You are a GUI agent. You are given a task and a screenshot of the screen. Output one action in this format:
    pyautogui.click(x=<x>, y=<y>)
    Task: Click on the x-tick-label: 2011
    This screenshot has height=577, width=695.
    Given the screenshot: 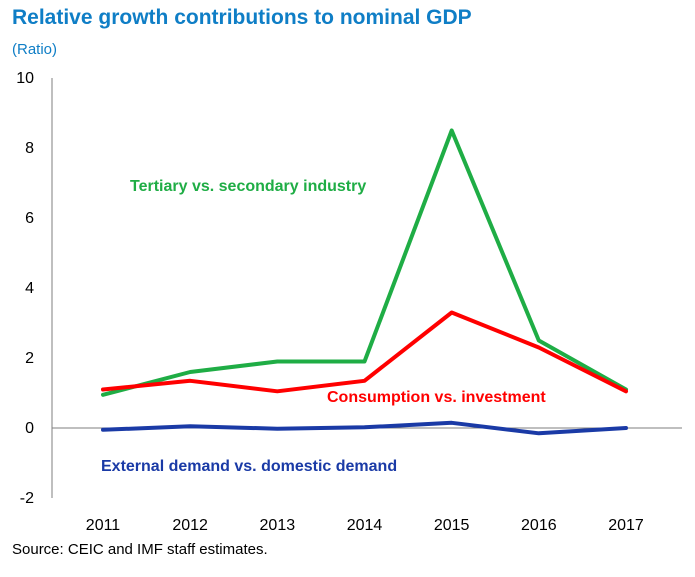 What is the action you would take?
    pyautogui.click(x=103, y=525)
    